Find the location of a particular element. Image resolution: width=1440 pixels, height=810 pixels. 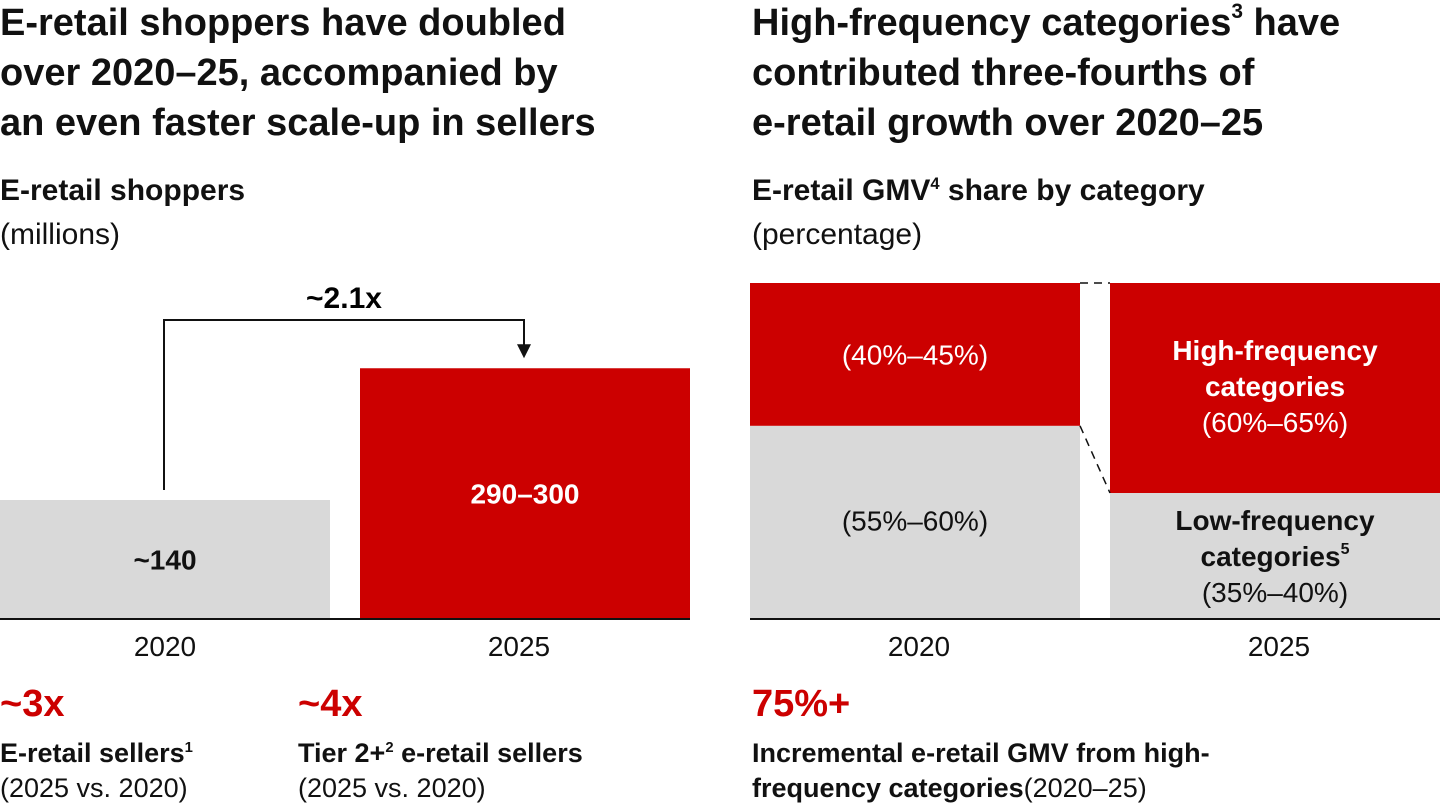

left-headline-line-3: an even faster scale-up in sellers is located at coordinates (298, 123).